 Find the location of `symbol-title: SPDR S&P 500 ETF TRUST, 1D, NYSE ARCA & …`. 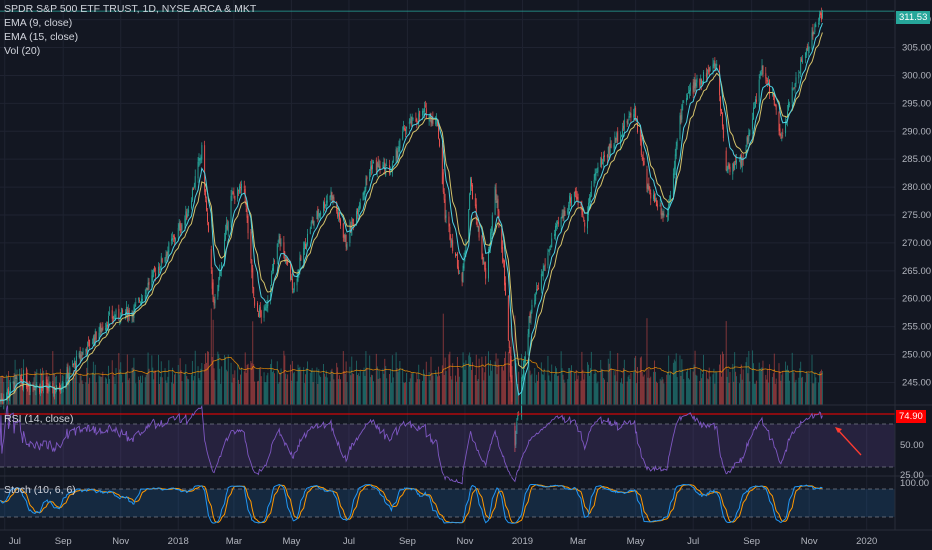

symbol-title: SPDR S&P 500 ETF TRUST, 1D, NYSE ARCA & … is located at coordinates (130, 9).